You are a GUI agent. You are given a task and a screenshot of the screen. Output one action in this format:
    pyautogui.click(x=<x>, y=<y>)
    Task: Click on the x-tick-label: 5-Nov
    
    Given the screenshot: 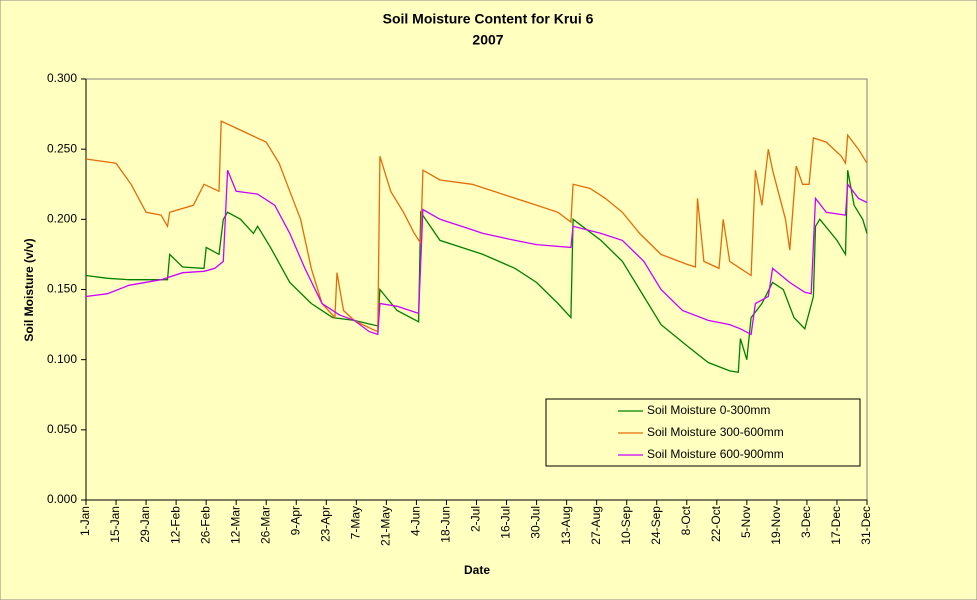 What is the action you would take?
    pyautogui.click(x=746, y=522)
    